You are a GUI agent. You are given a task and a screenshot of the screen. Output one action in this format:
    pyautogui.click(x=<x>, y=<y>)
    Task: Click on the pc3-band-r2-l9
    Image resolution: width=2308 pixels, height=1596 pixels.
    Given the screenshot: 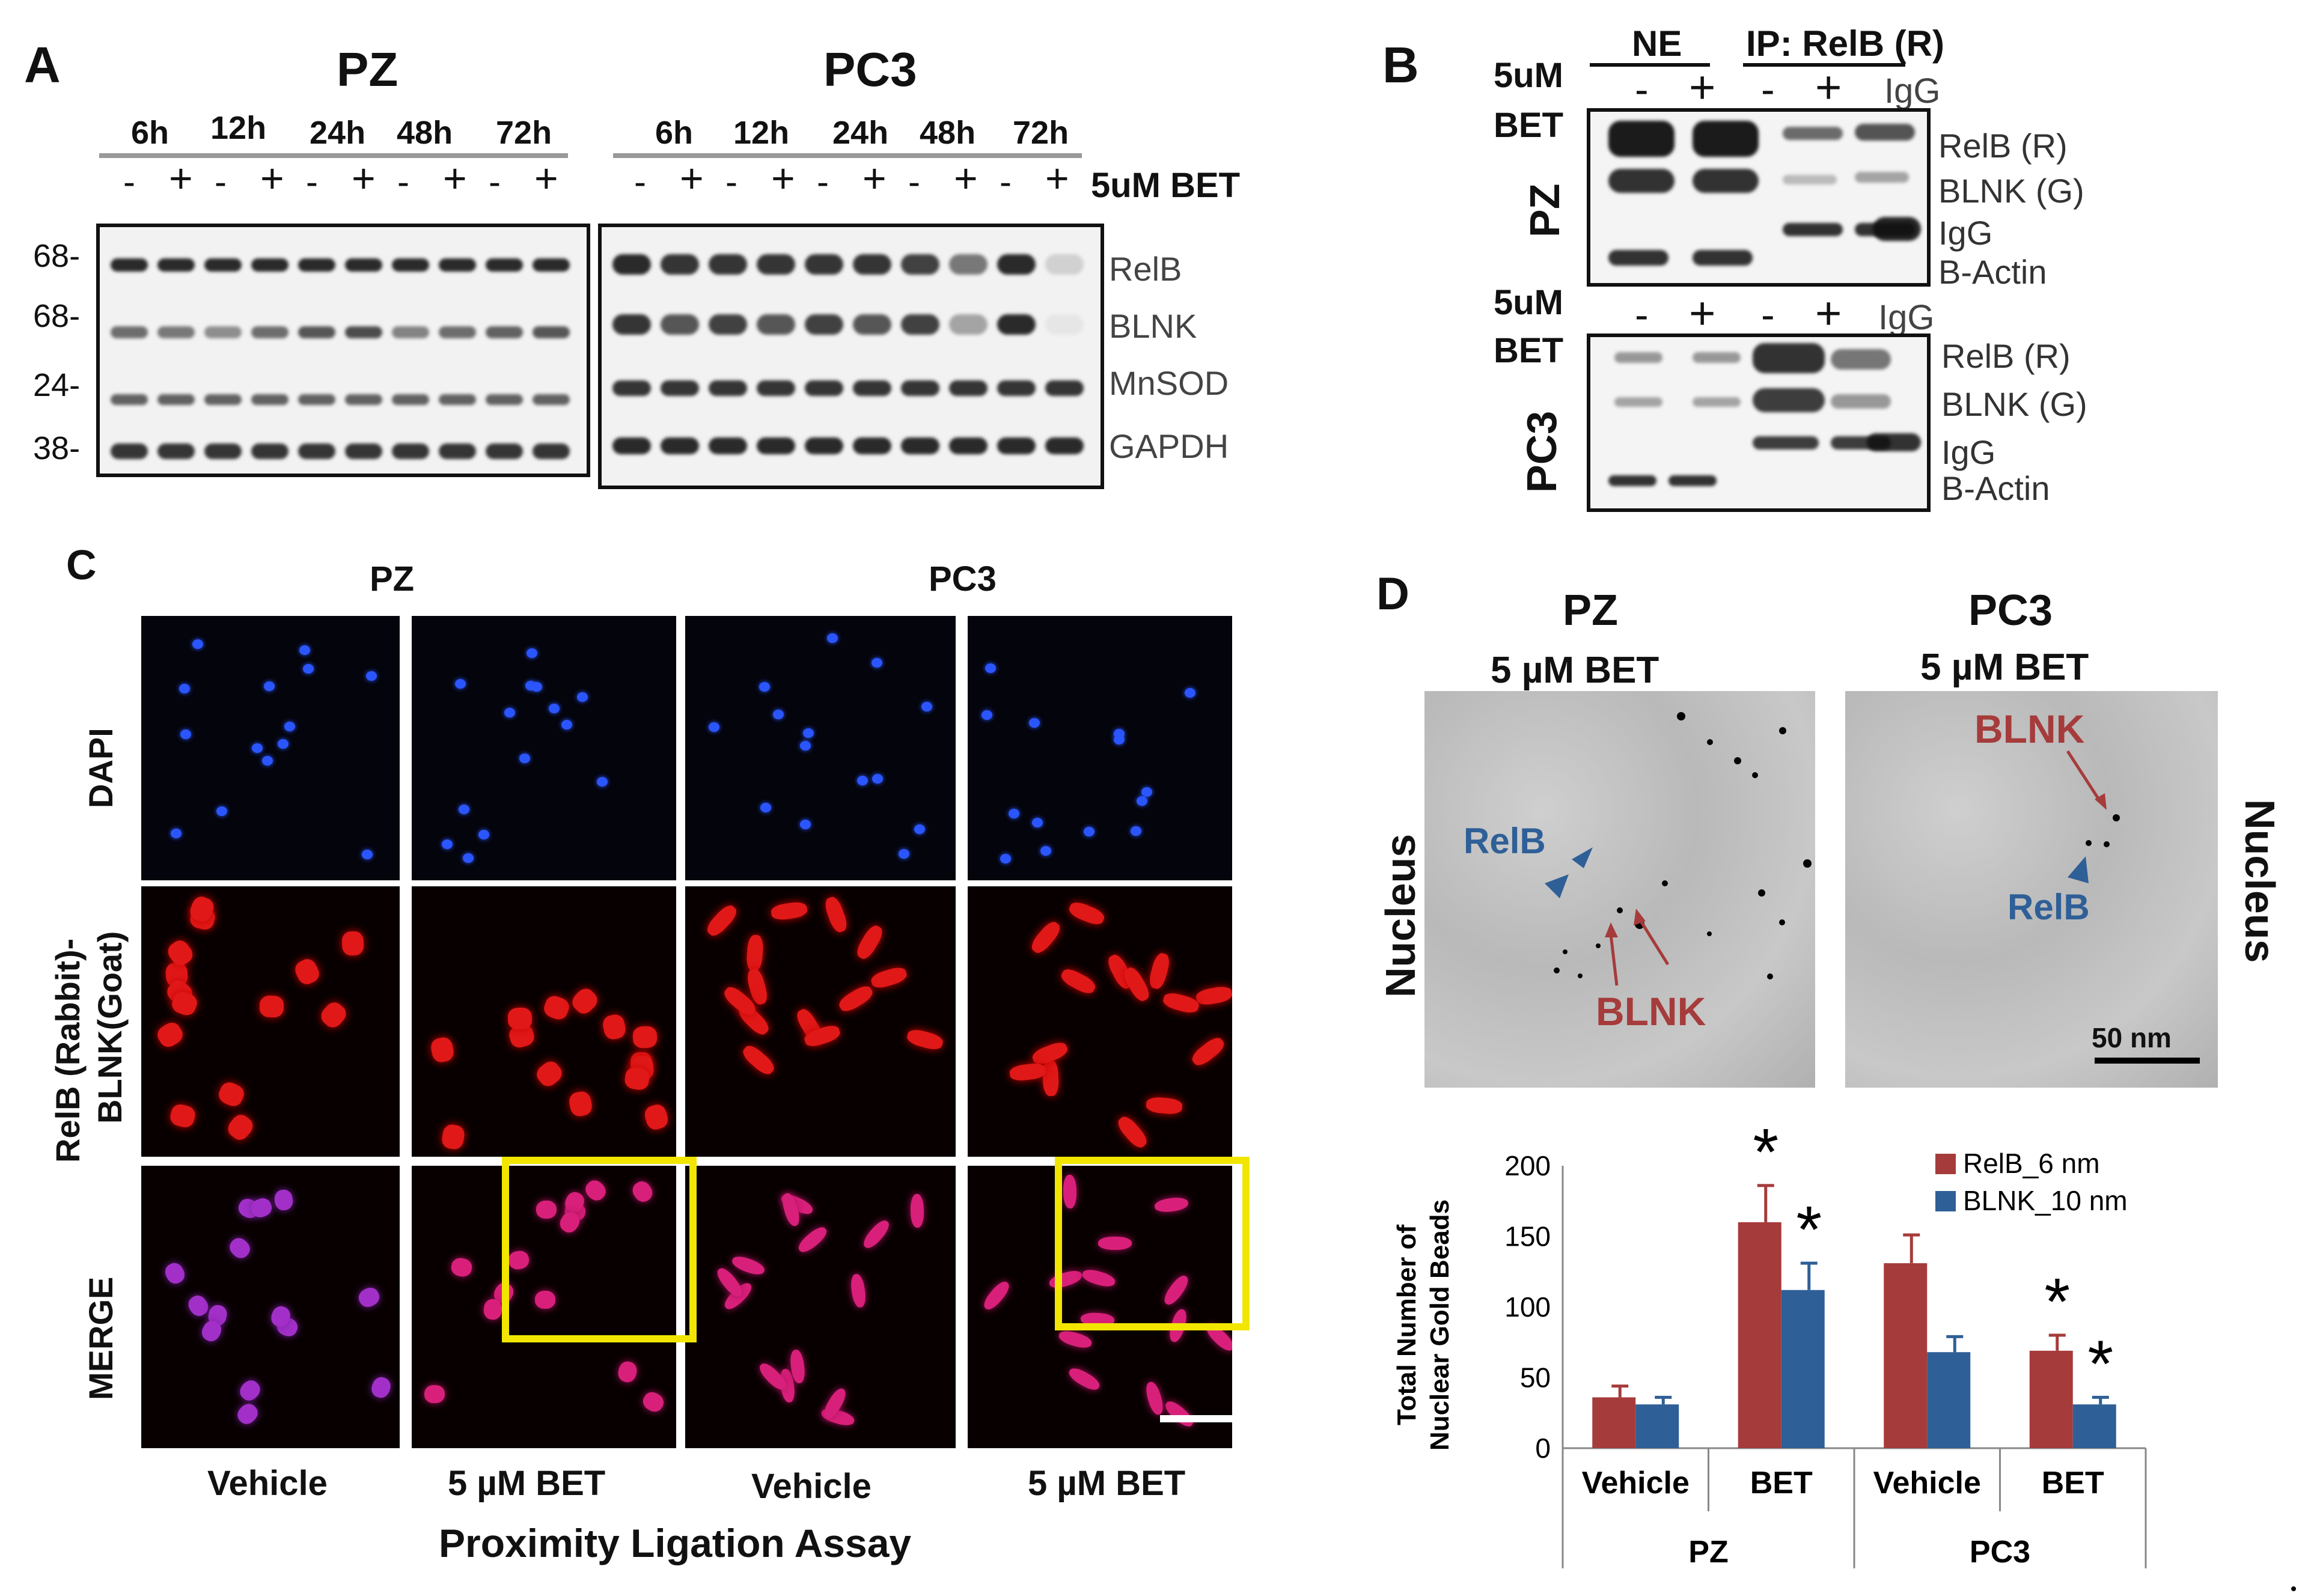 What is the action you would take?
    pyautogui.click(x=1064, y=388)
    